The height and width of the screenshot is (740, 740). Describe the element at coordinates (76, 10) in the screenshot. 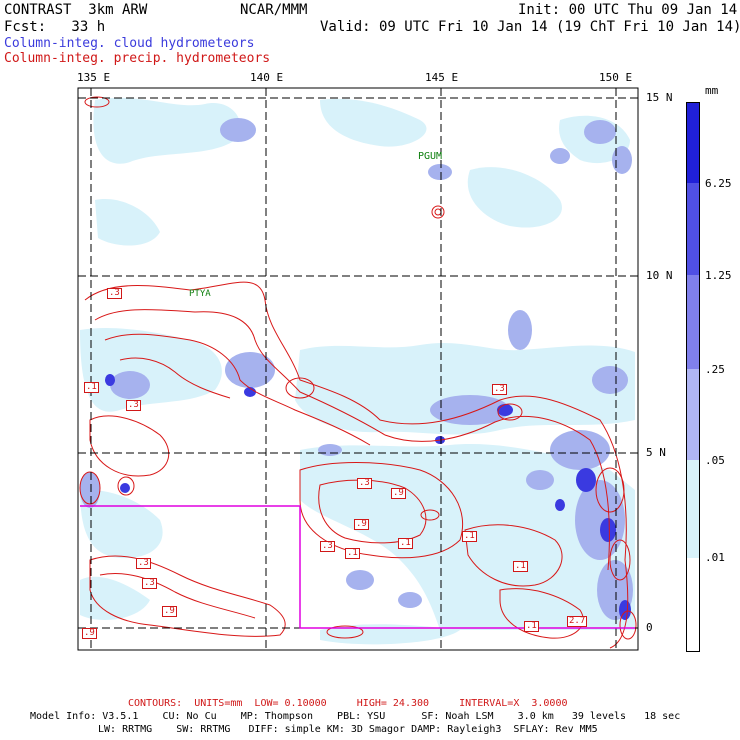

I see `model-title: CONTRAST 3km ARW` at that location.